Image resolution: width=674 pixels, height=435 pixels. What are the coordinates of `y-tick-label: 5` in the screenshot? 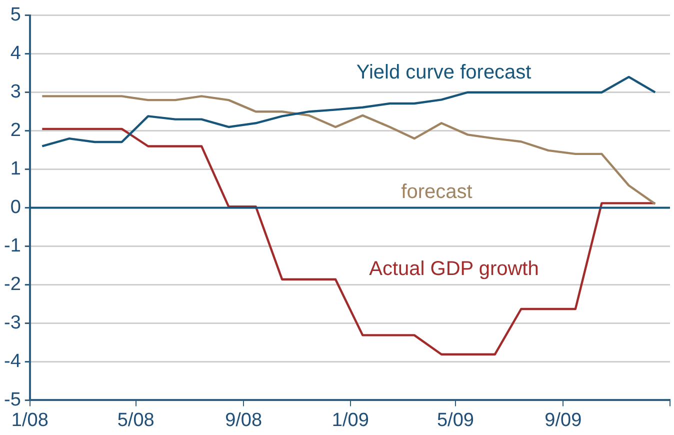 It's located at (15, 15).